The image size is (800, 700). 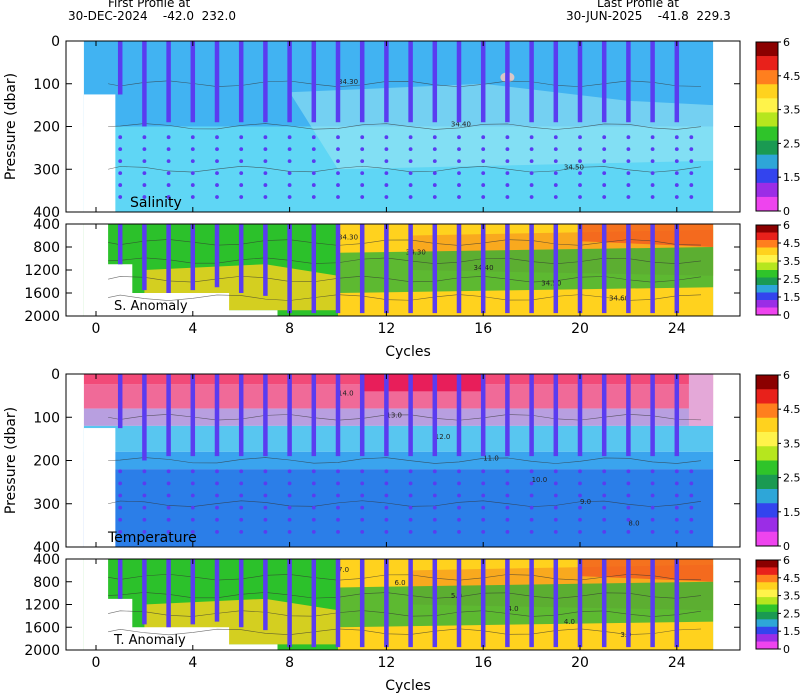 I want to click on contour-label: 34.50, so click(x=551, y=283).